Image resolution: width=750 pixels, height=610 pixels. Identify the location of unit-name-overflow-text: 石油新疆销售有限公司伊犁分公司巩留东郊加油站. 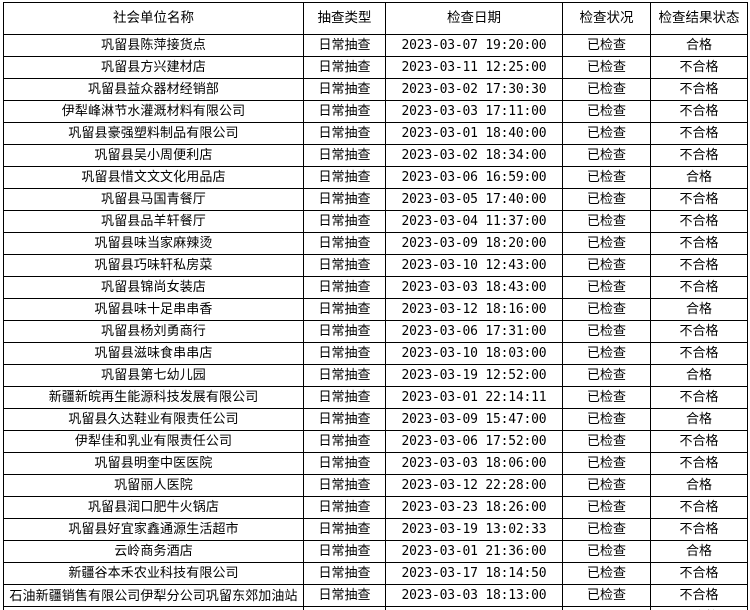
(153, 595).